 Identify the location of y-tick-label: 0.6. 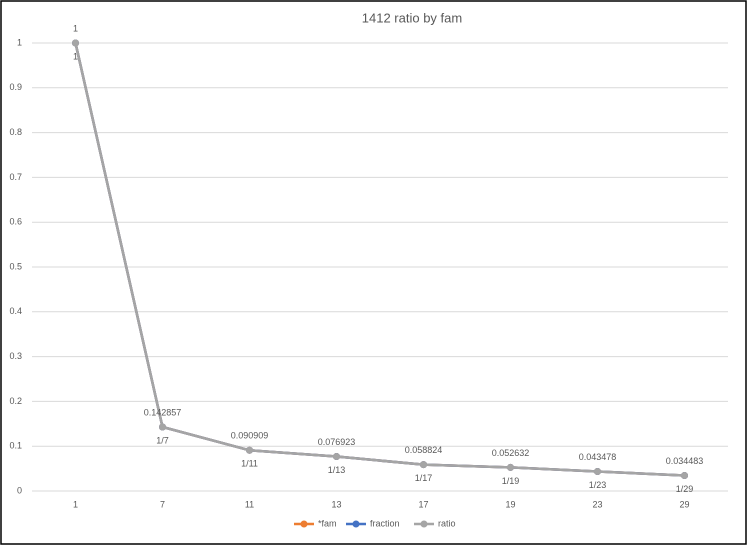
(15, 222).